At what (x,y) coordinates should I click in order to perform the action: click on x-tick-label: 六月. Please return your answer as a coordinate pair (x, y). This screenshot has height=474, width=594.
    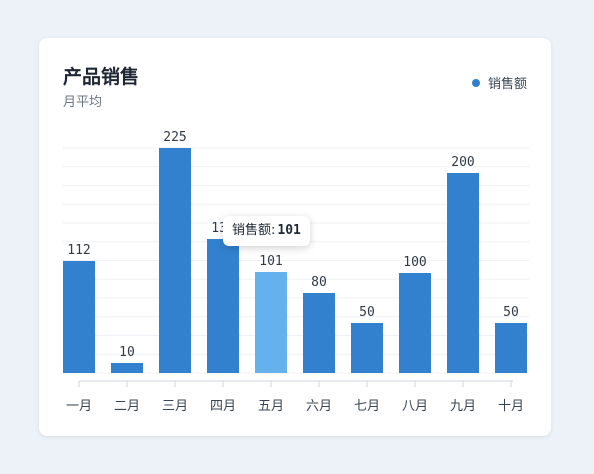
    Looking at the image, I should click on (319, 406).